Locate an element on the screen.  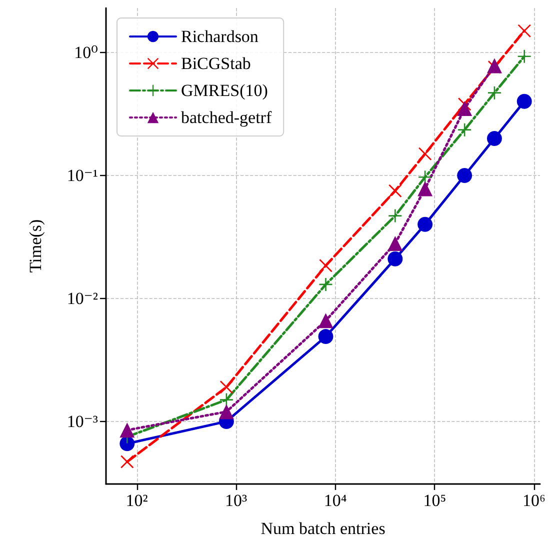
x-tick-label: 10² is located at coordinates (137, 500).